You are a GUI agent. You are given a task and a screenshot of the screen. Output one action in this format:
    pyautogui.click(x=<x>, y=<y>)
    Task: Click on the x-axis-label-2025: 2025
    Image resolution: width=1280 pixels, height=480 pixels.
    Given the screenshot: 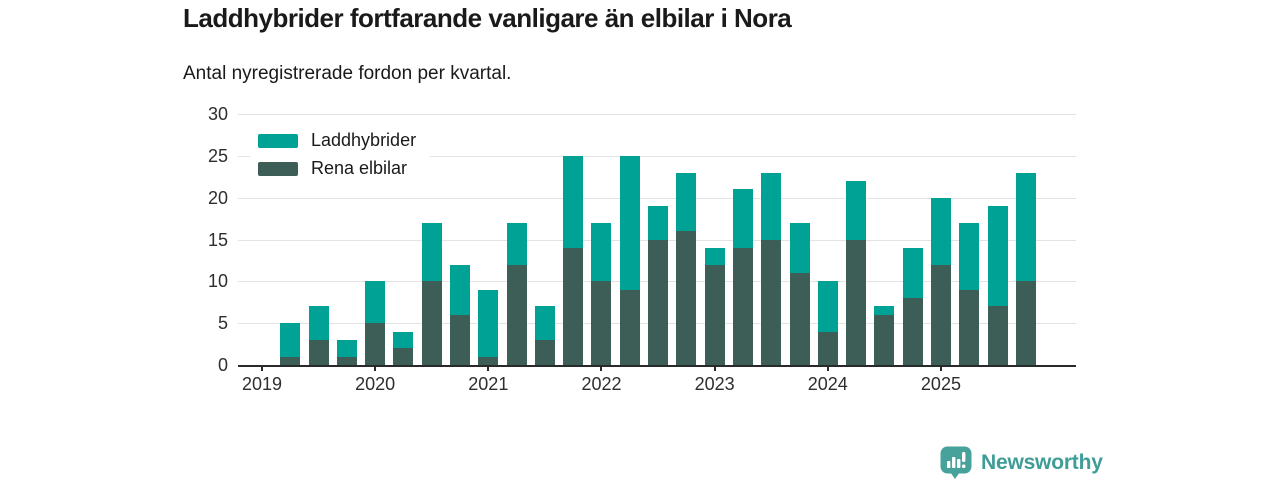 What is the action you would take?
    pyautogui.click(x=940, y=384)
    